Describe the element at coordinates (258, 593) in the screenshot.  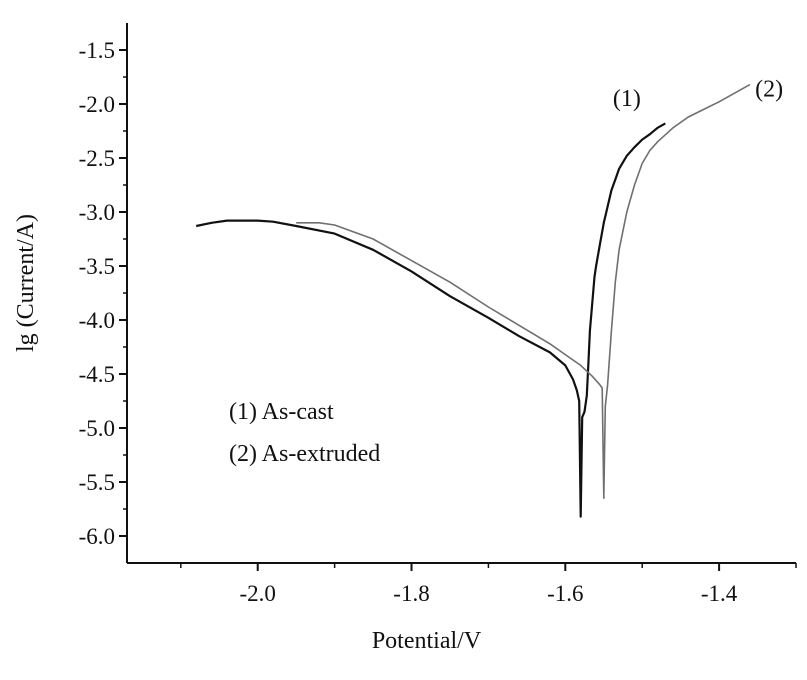
I see `x-tick-label: -2.0` at that location.